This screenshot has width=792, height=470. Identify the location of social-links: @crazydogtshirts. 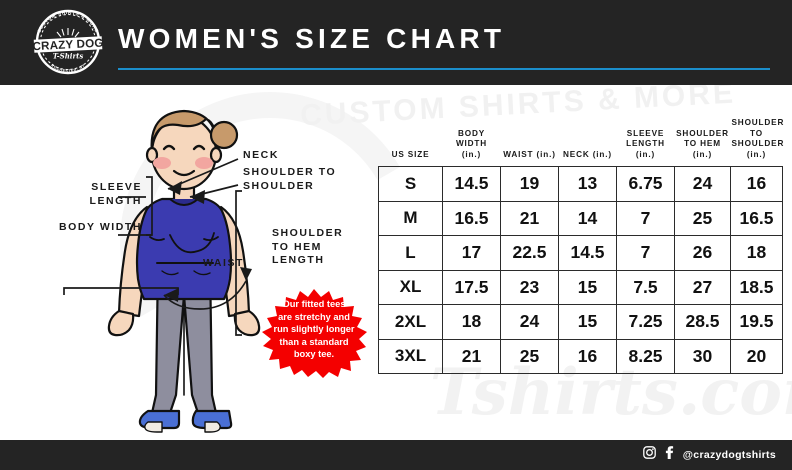
(709, 455).